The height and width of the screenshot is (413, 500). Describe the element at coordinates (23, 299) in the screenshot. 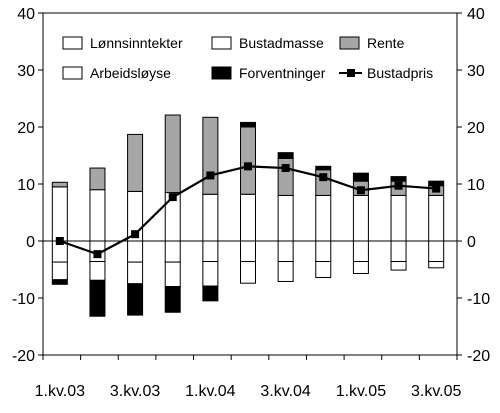

I see `y-tick-label-left: -10` at that location.